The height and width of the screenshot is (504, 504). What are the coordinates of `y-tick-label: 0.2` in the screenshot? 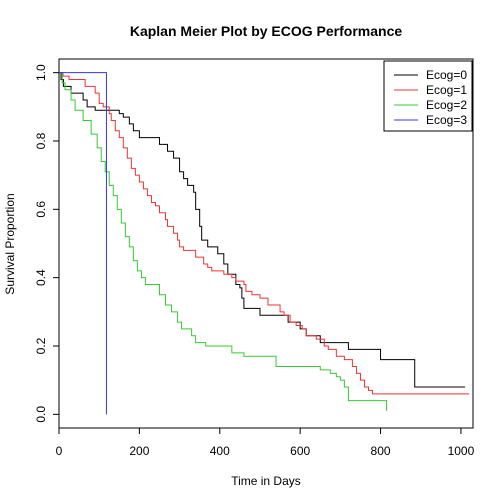 It's located at (41, 345).